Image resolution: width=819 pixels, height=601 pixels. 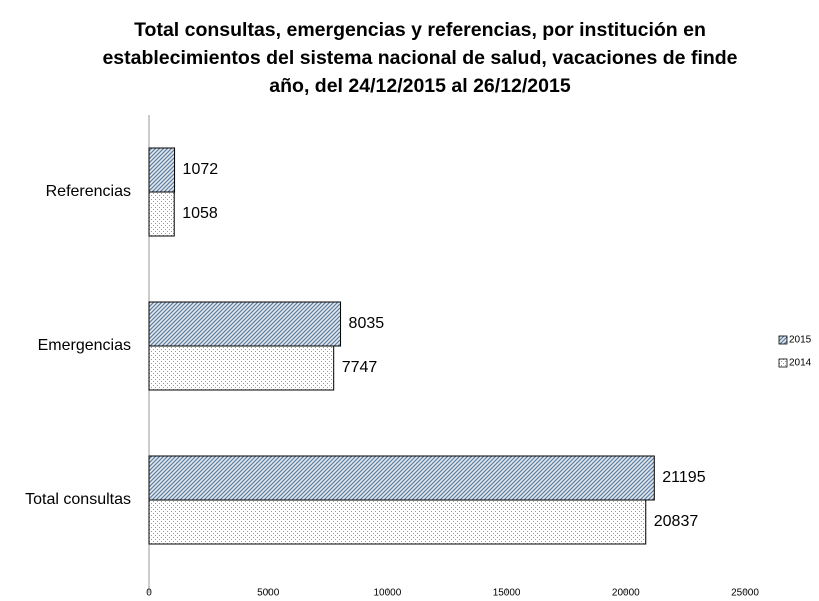 I want to click on y-tick-label: Emergencias, so click(x=84, y=345).